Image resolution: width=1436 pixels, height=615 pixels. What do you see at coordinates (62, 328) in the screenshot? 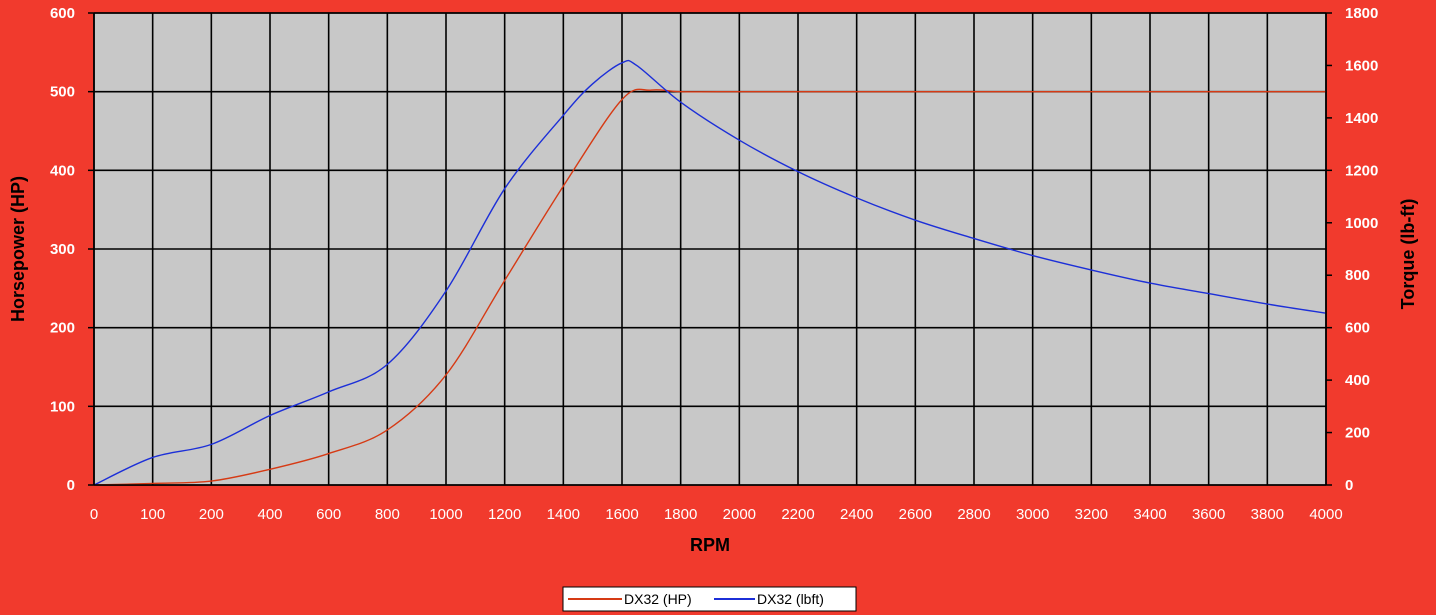
I see `y-left-tick-label: 200` at bounding box center [62, 328].